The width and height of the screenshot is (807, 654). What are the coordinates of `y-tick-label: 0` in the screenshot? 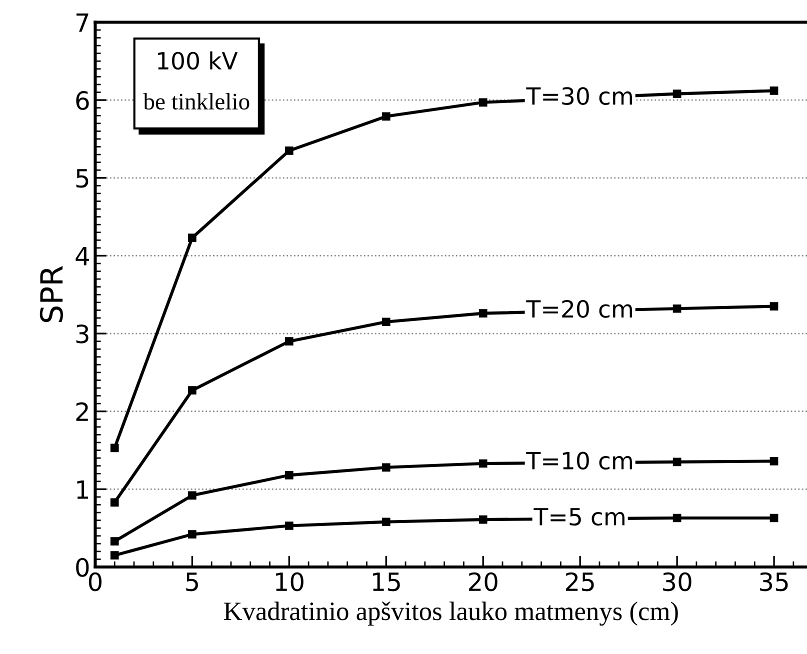 It's located at (82, 567).